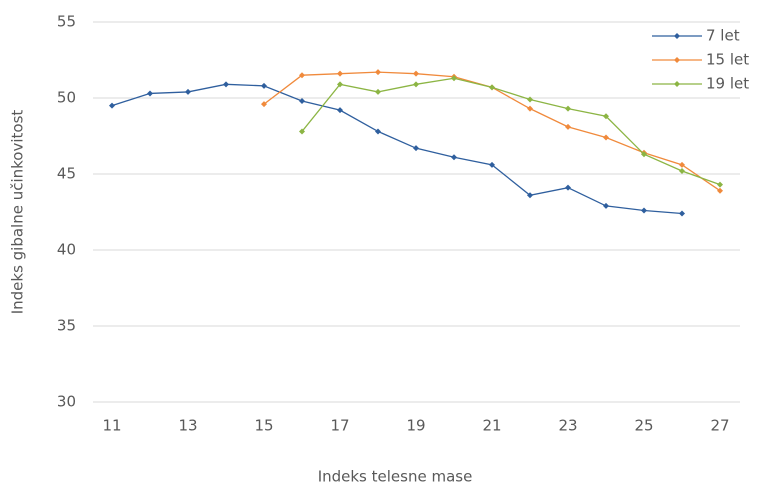 The image size is (758, 483). I want to click on series-line, so click(511, 131).